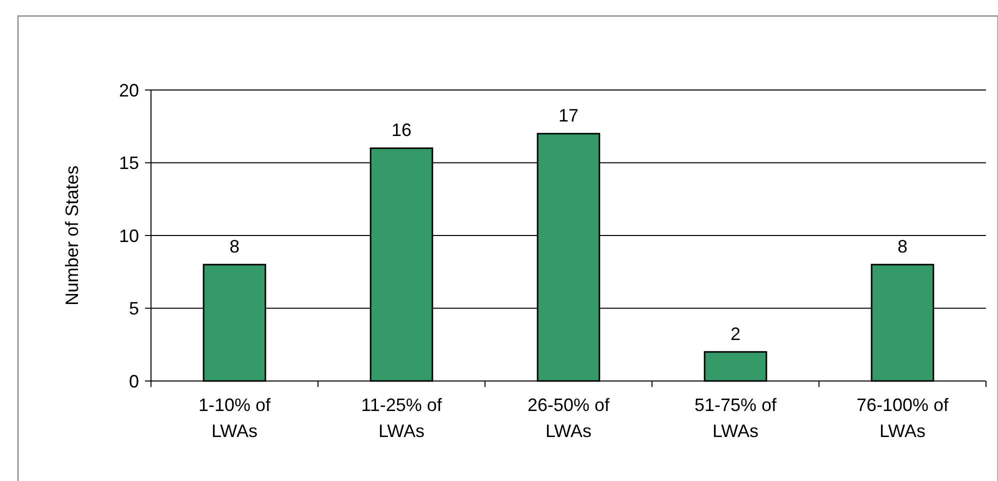 The width and height of the screenshot is (998, 481). What do you see at coordinates (402, 418) in the screenshot?
I see `x-tick-label: 11-25% of LWAs` at bounding box center [402, 418].